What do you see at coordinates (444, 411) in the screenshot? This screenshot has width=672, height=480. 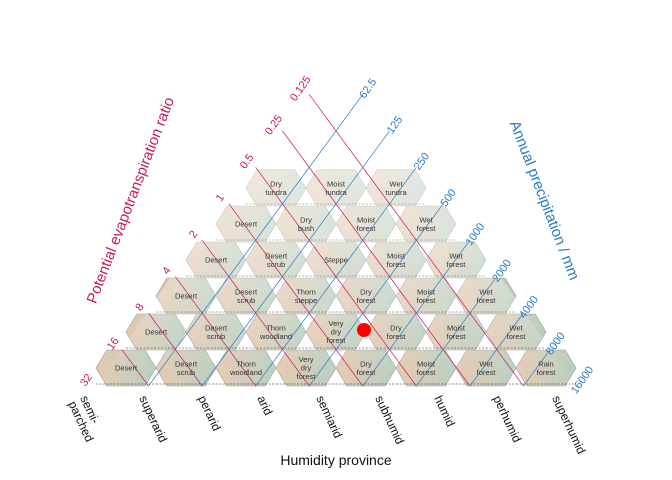 I see `humidity-province-label: humid` at bounding box center [444, 411].